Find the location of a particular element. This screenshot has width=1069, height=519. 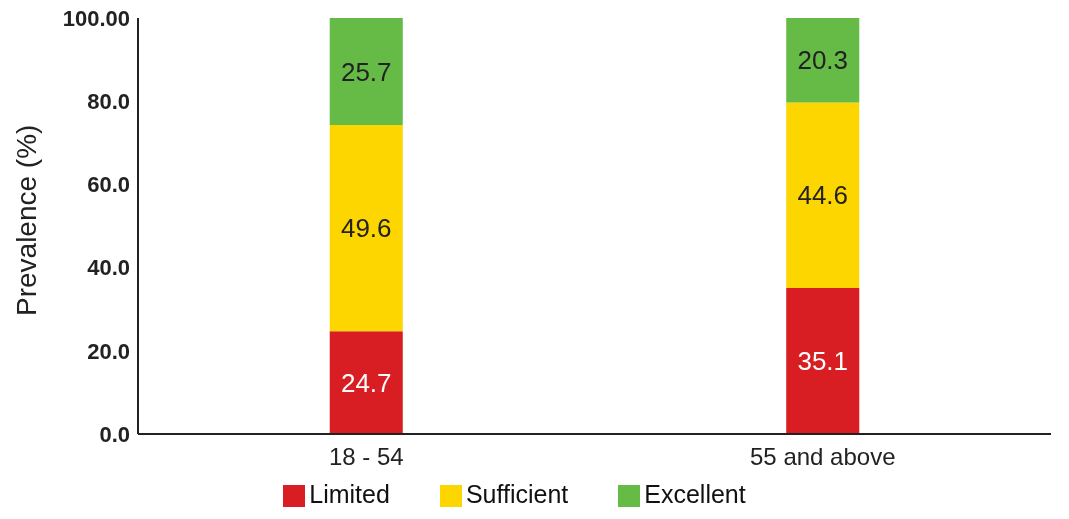

data-label: 35.1 is located at coordinates (823, 361).